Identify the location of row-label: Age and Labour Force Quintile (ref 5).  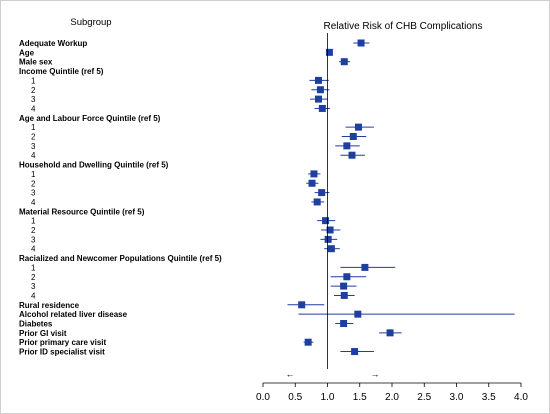
(90, 118).